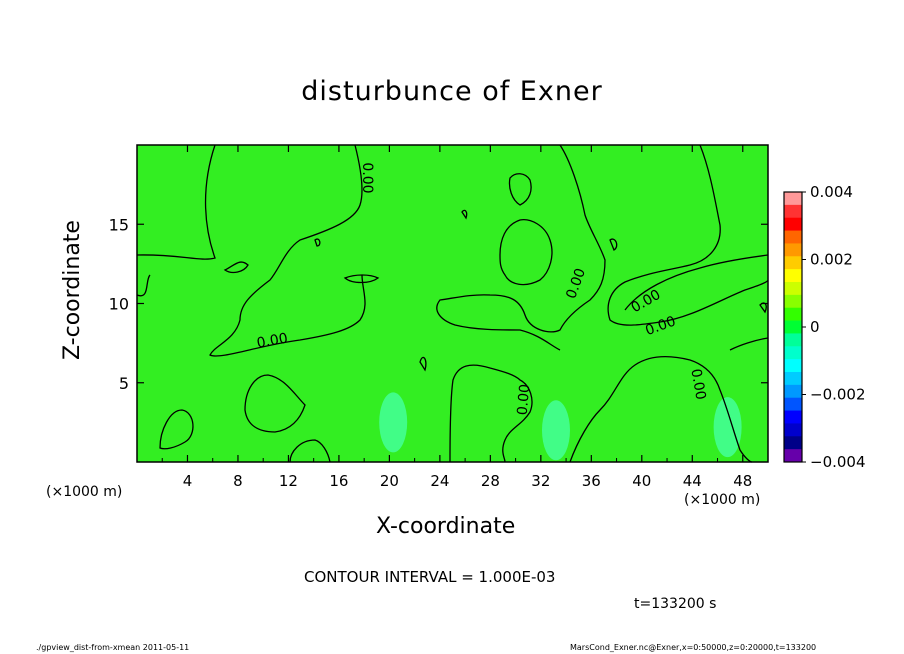 This screenshot has width=904, height=654. What do you see at coordinates (389, 481) in the screenshot?
I see `x-tick-label: 20` at bounding box center [389, 481].